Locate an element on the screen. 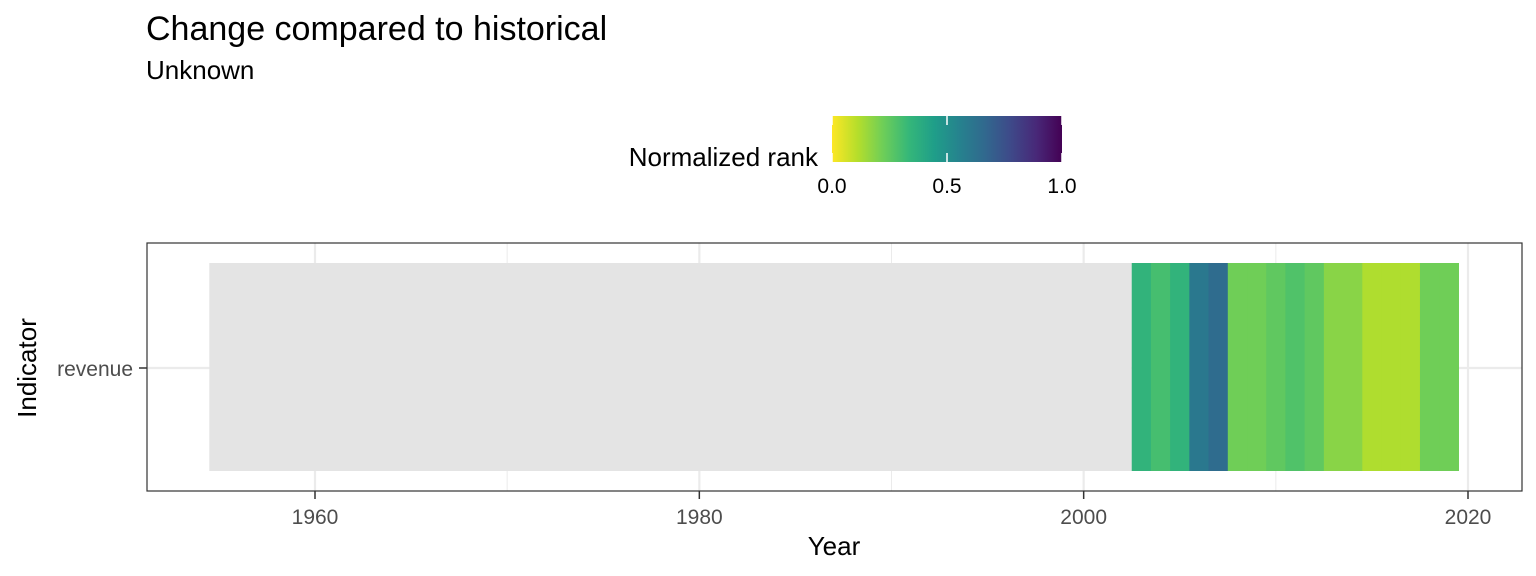 The height and width of the screenshot is (576, 1536). legend-title: Normalized rank is located at coordinates (724, 157).